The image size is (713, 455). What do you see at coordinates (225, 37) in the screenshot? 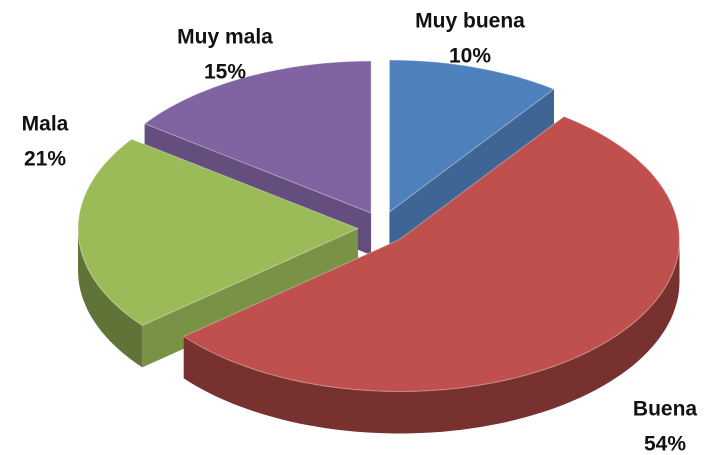
I see `slice-label: Muy mala` at bounding box center [225, 37].